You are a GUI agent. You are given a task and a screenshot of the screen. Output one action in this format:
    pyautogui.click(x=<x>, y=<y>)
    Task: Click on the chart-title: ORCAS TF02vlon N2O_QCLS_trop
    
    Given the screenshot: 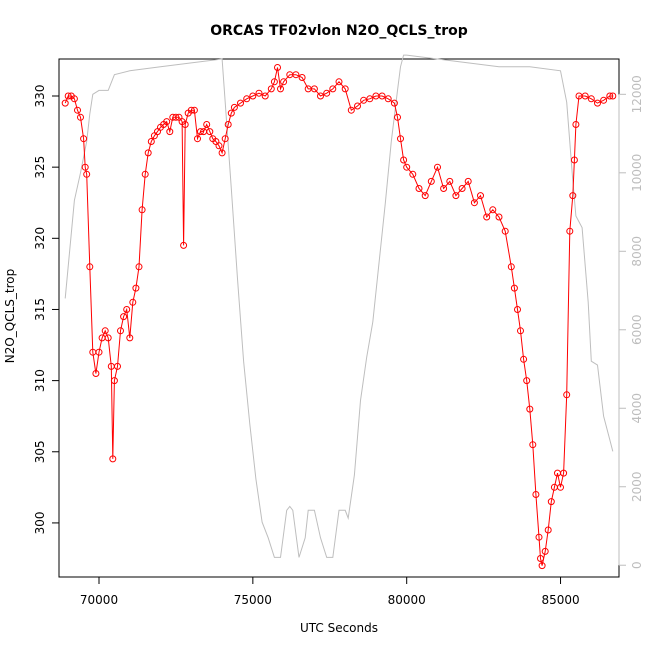 What is the action you would take?
    pyautogui.click(x=339, y=31)
    